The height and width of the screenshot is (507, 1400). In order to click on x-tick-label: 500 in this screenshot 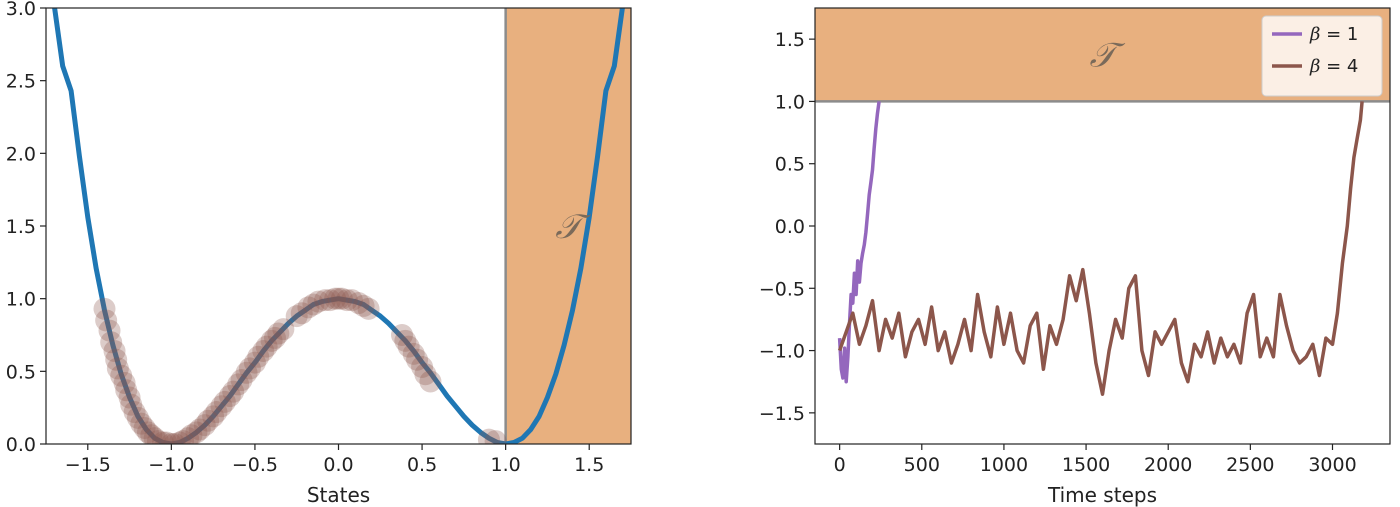, I will do `click(922, 465)`.